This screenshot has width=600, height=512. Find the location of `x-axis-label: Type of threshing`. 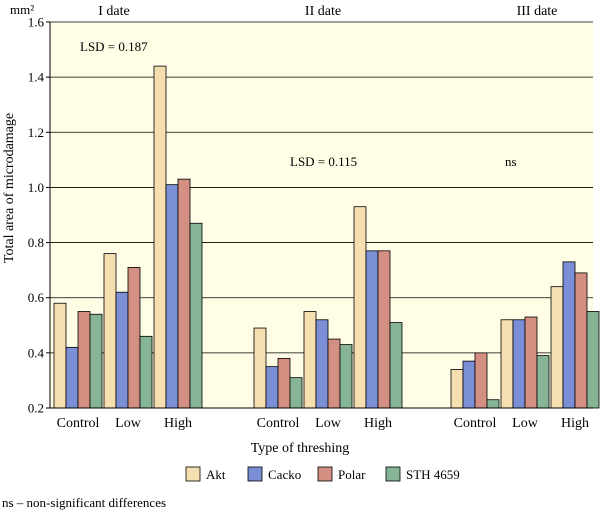

x-axis-label: Type of threshing is located at coordinates (300, 448).